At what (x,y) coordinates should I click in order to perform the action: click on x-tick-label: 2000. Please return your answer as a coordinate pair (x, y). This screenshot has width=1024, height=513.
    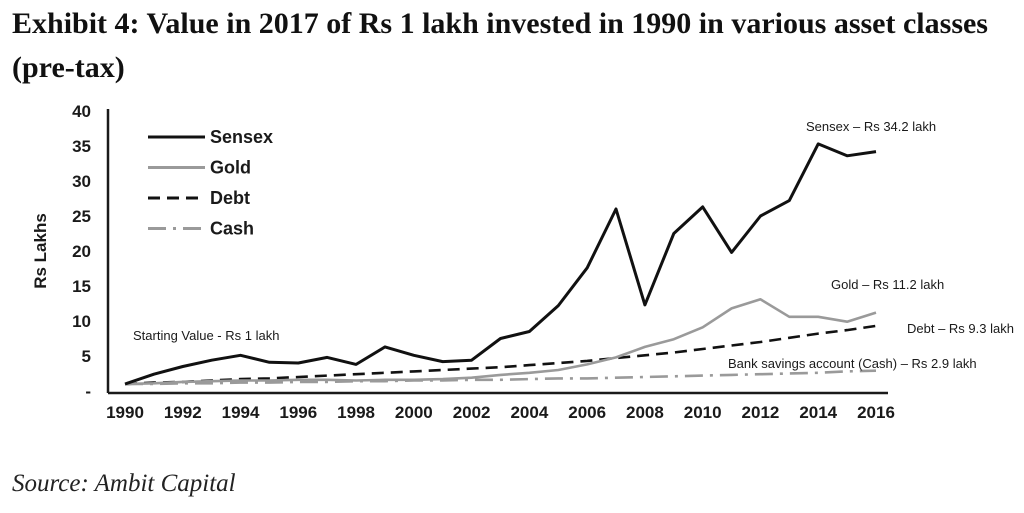
    Looking at the image, I should click on (414, 412).